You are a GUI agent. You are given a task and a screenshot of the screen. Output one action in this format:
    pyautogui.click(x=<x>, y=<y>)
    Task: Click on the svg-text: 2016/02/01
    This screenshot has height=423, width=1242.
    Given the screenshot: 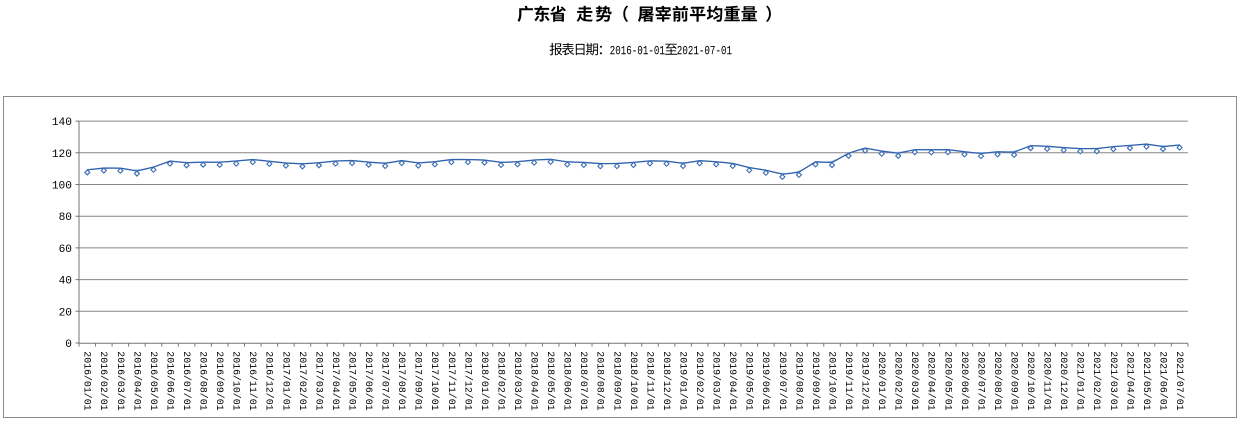 What is the action you would take?
    pyautogui.click(x=103, y=380)
    